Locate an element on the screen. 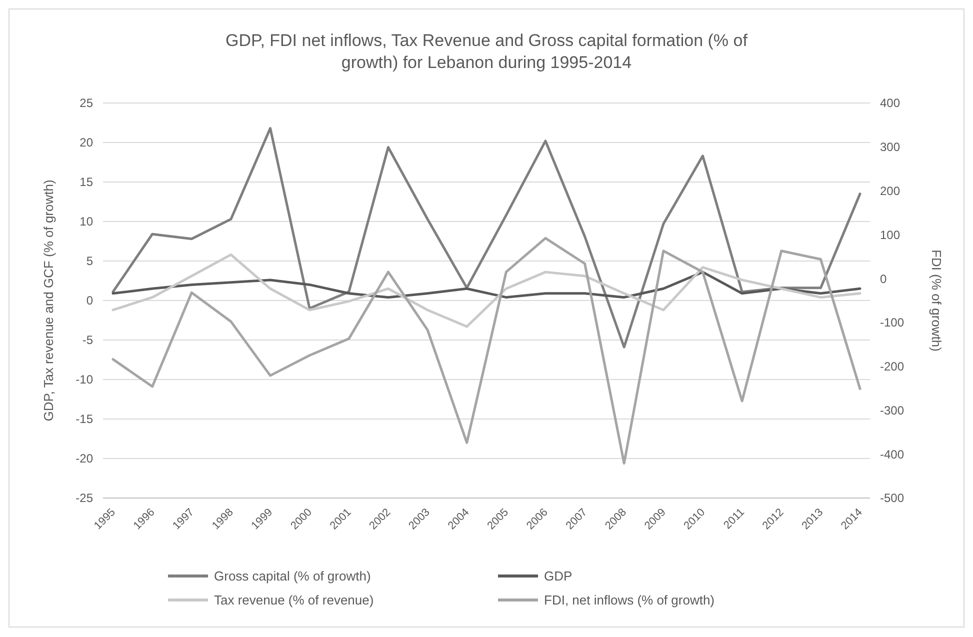  y2-tick-label: -500 is located at coordinates (892, 498).